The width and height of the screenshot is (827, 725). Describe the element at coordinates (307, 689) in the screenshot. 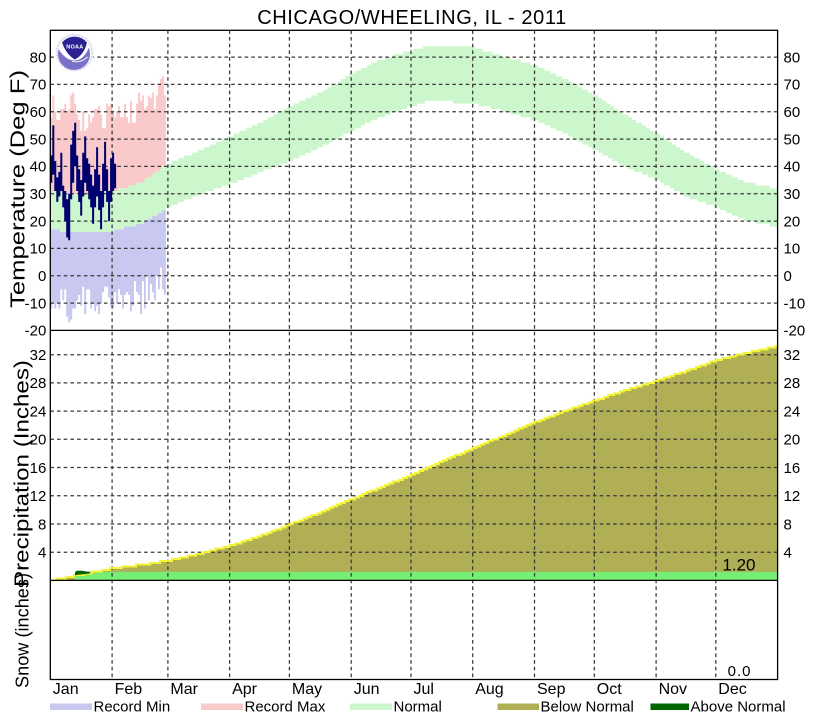

I see `svg-text: May` at that location.